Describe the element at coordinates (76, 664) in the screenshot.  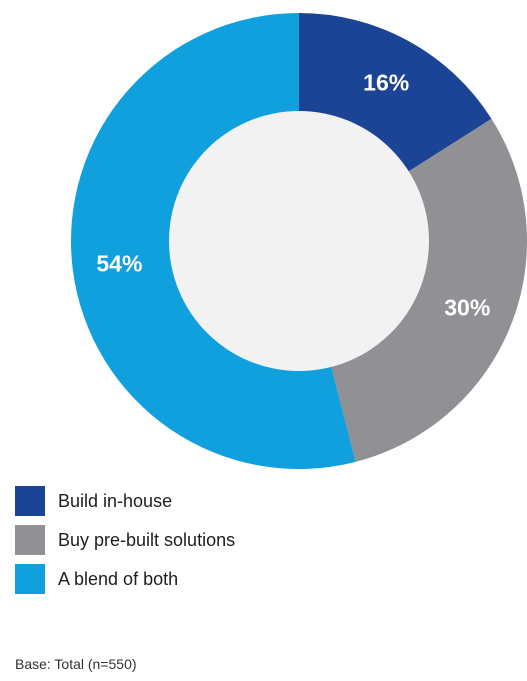
I see `base-footnote: Base: Total (n=550)` at that location.